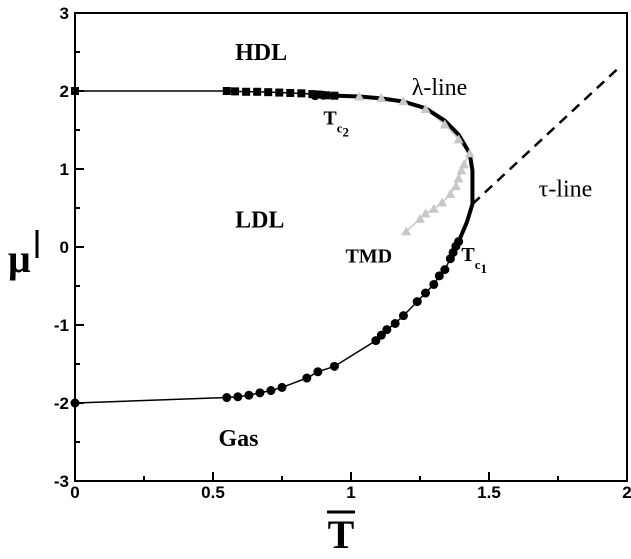  What do you see at coordinates (484, 268) in the screenshot?
I see `annotation-subscript-index: 1` at bounding box center [484, 268].